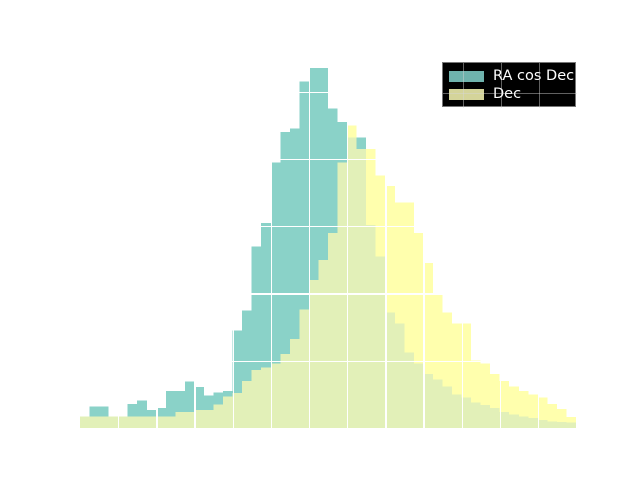  I want to click on legend-entry-ra-cos-dec: RA cos Dec, so click(511, 76).